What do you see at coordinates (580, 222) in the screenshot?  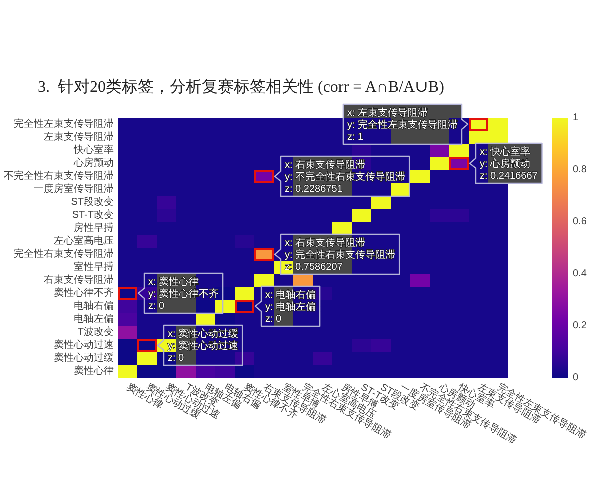 I see `color-bar-label: 0.6` at bounding box center [580, 222].